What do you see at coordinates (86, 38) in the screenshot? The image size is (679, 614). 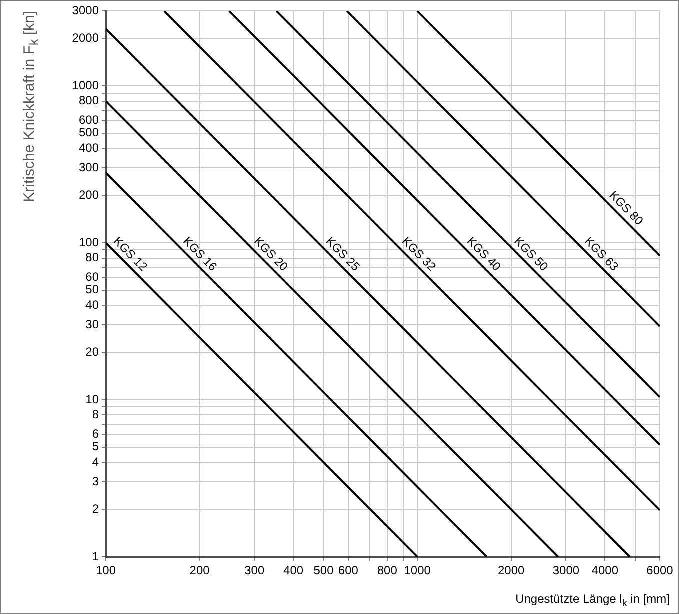 I see `y-tick-label: 2000` at bounding box center [86, 38].